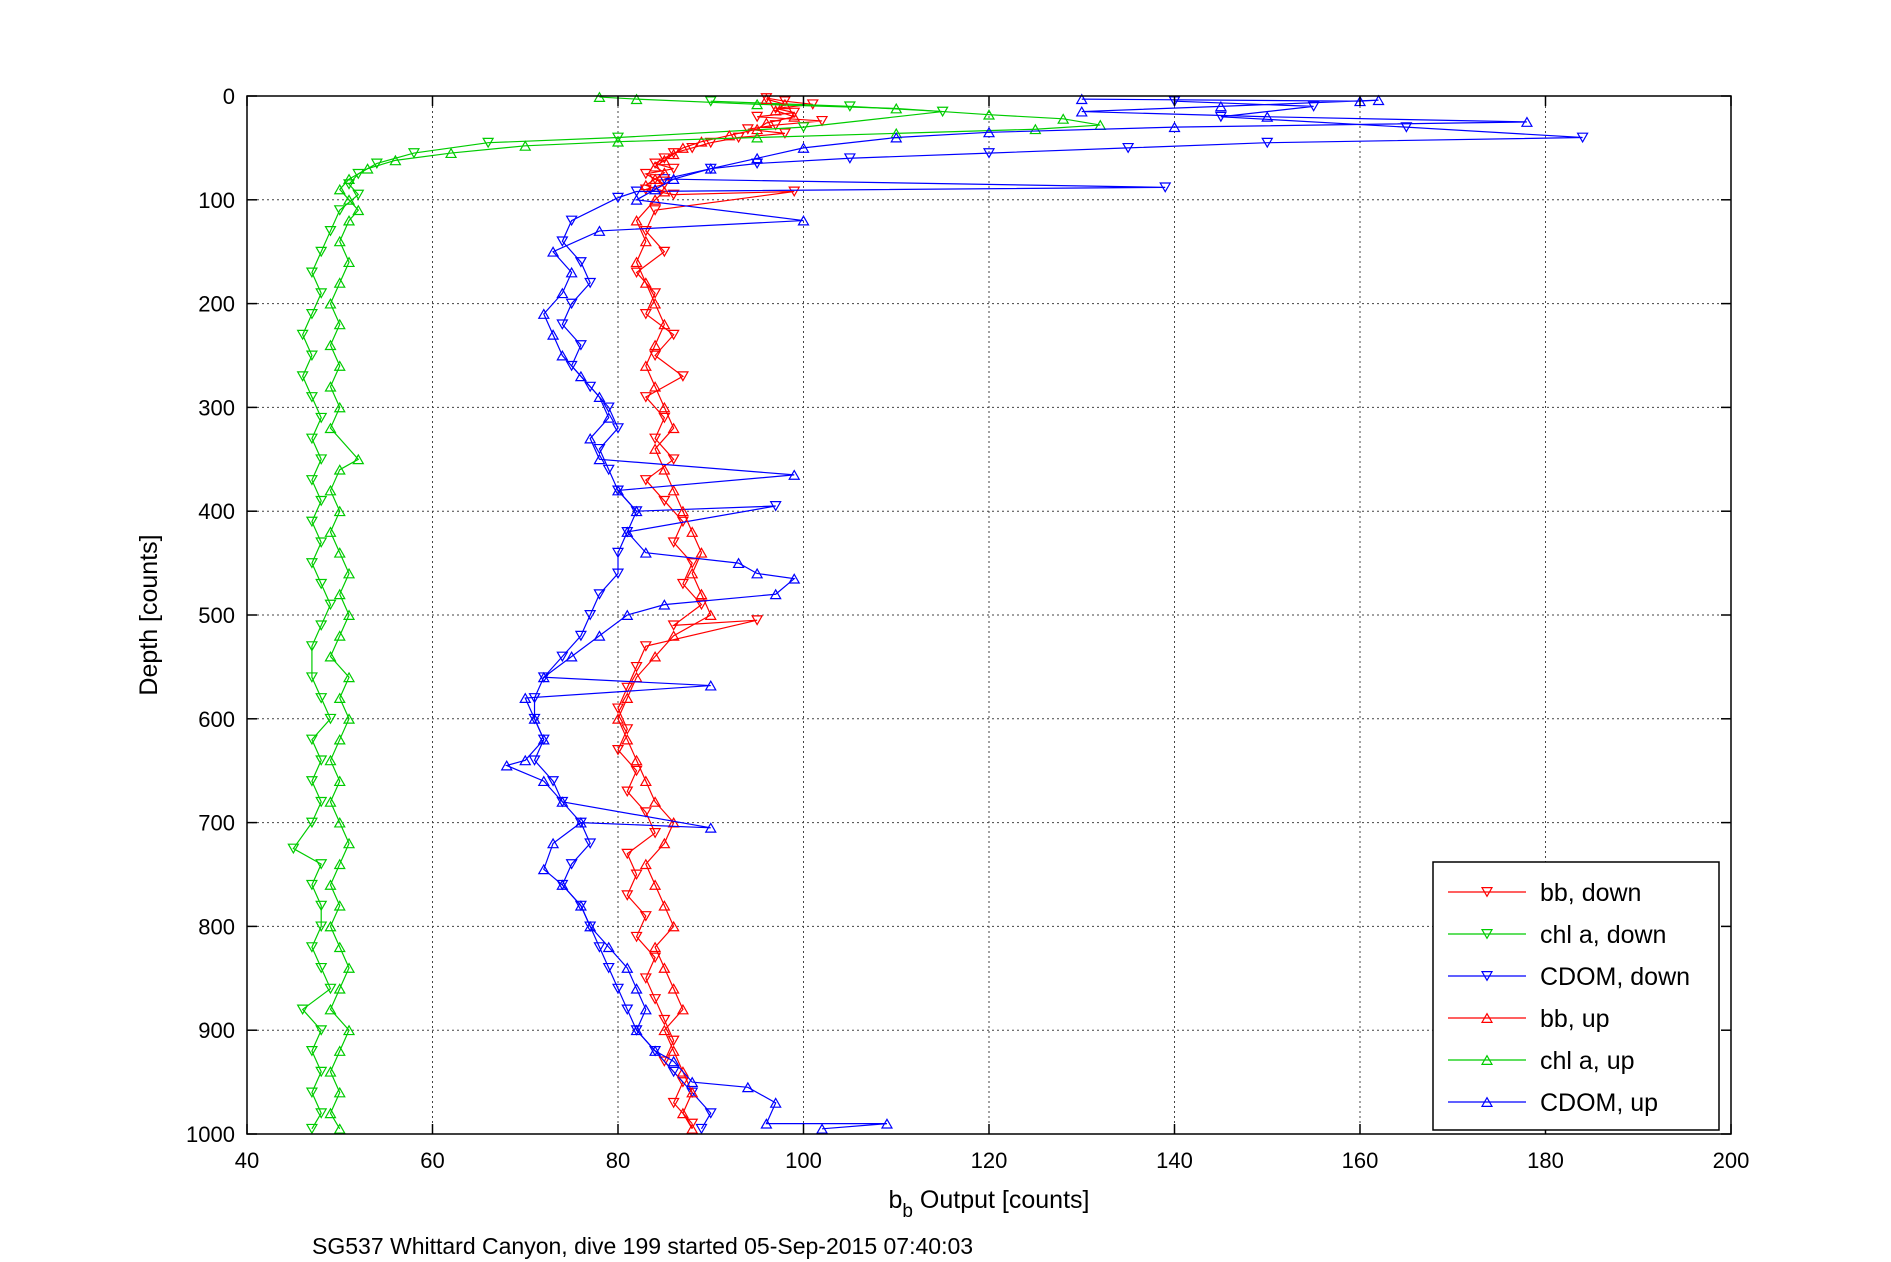 The image size is (1891, 1262). What do you see at coordinates (216, 719) in the screenshot?
I see `y-tick-label: 600` at bounding box center [216, 719].